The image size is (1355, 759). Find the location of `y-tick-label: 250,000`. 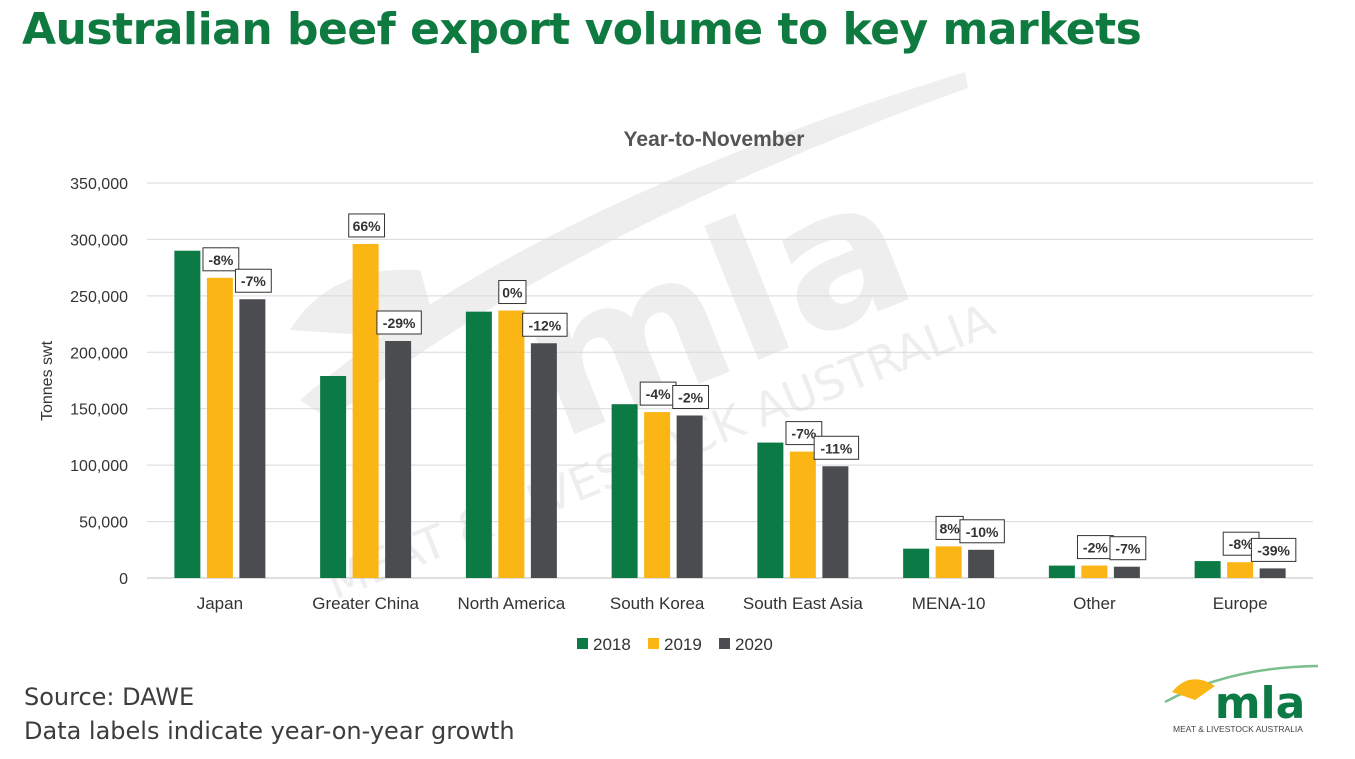

y-tick-label: 250,000 is located at coordinates (99, 297).